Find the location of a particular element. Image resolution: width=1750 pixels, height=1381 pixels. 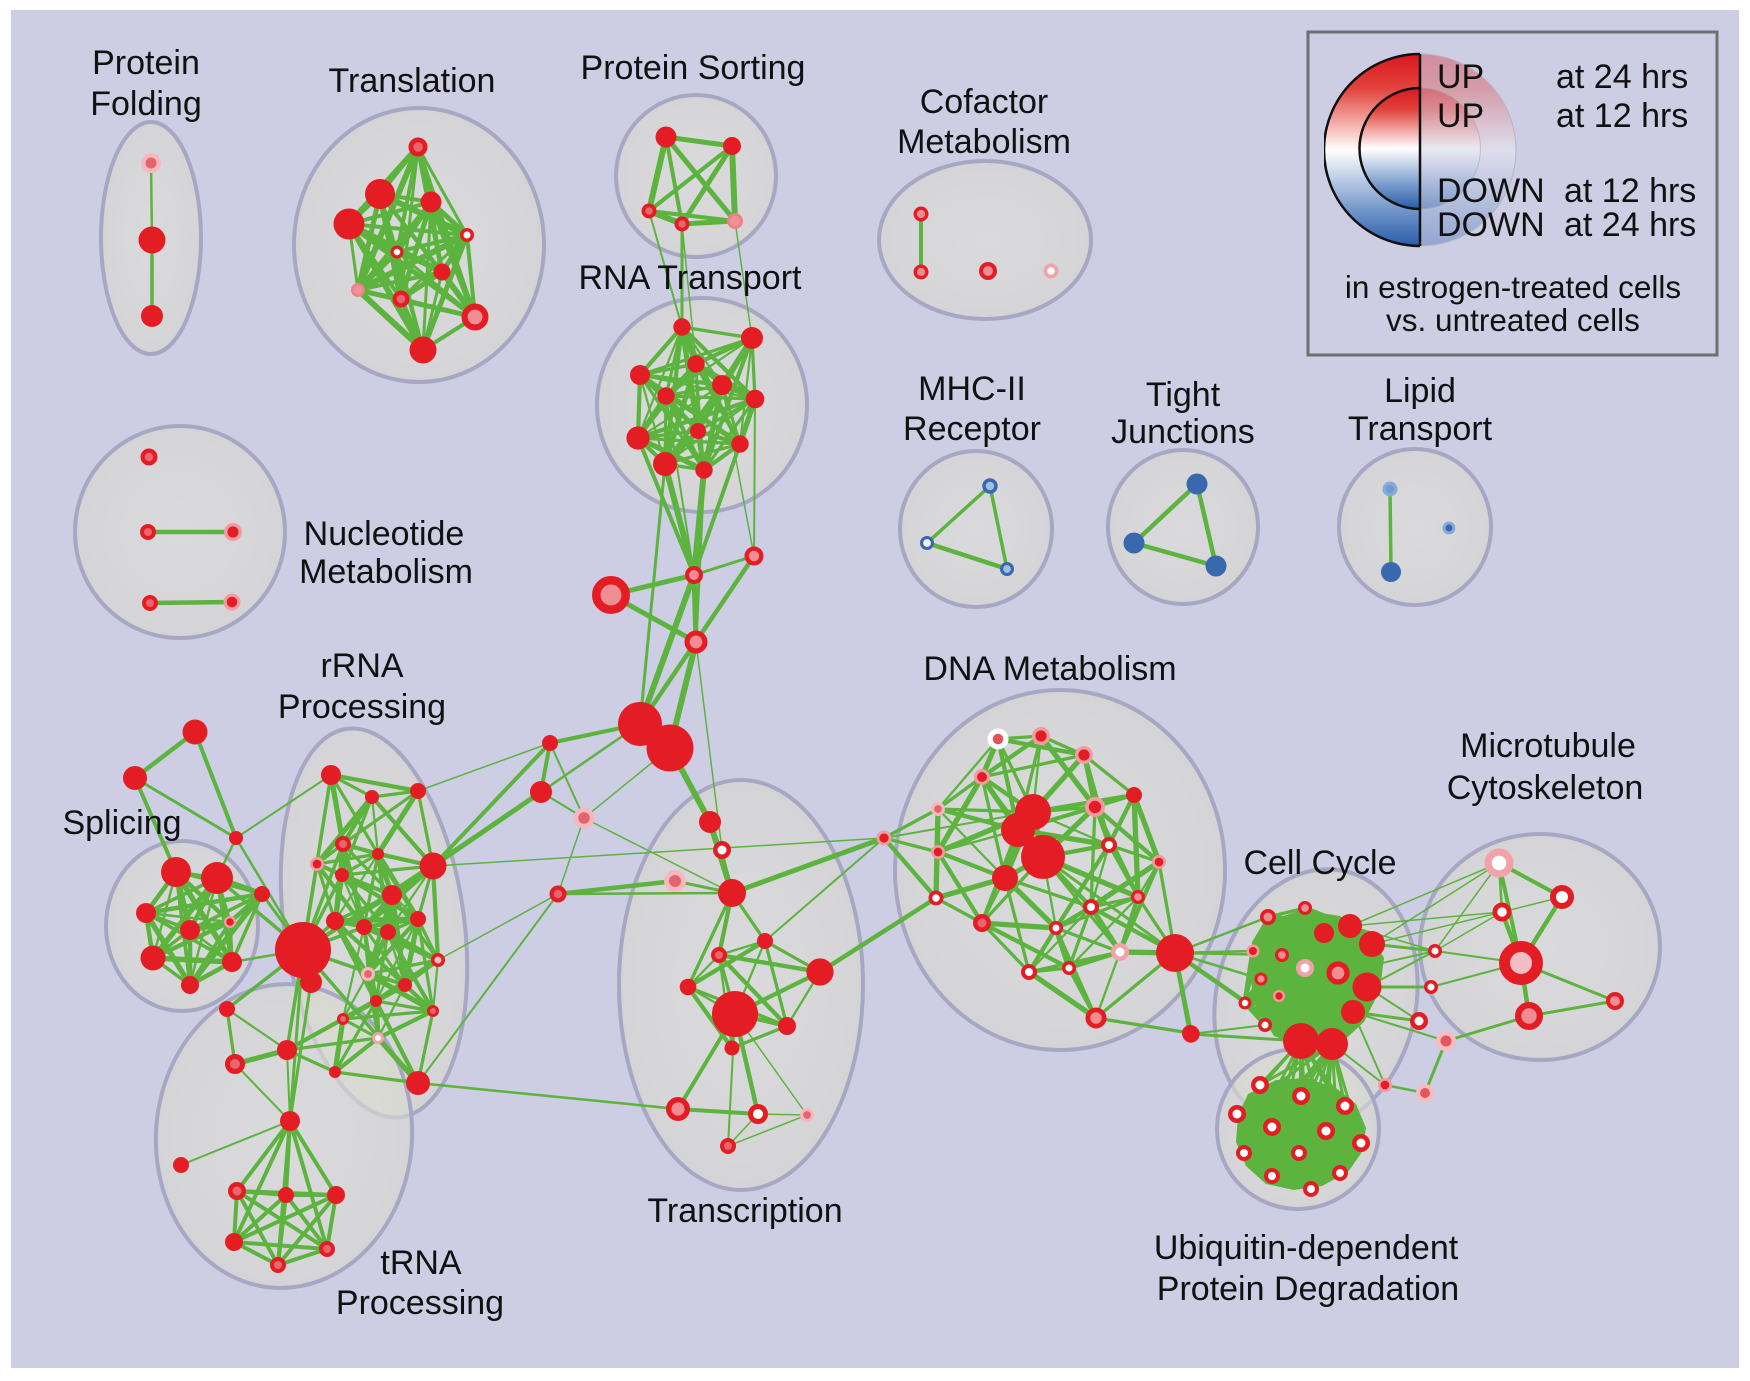

svg-text: RNA Transport is located at coordinates (691, 278).